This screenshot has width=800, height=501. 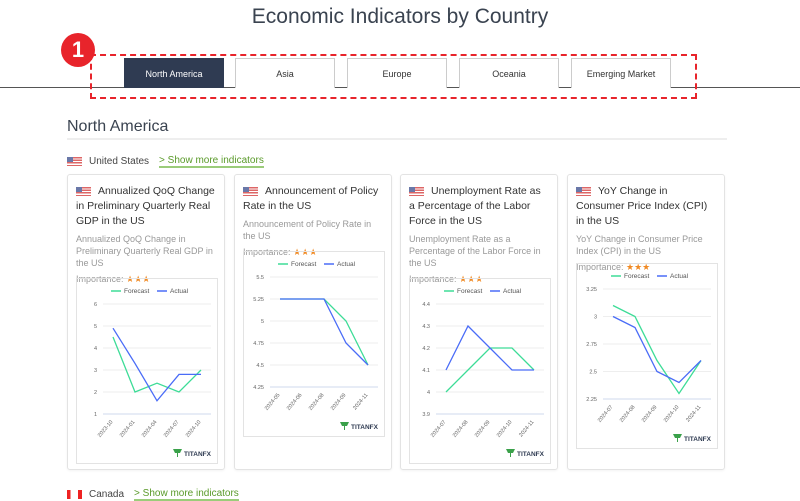 What do you see at coordinates (119, 161) in the screenshot?
I see `country-name: United States` at bounding box center [119, 161].